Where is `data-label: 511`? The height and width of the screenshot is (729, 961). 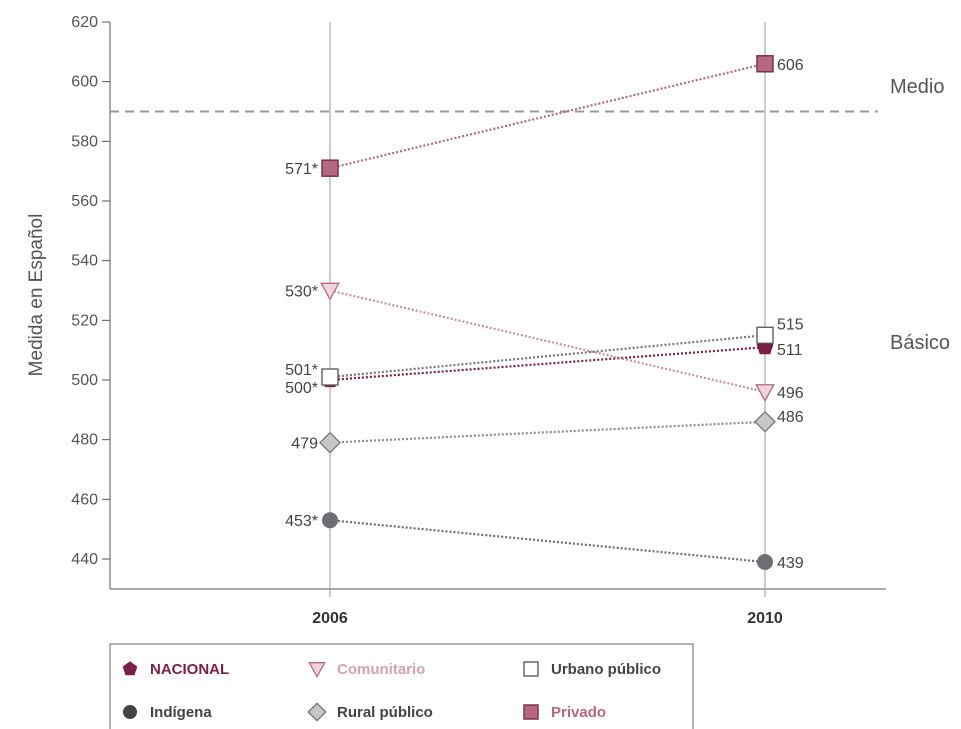 data-label: 511 is located at coordinates (790, 350).